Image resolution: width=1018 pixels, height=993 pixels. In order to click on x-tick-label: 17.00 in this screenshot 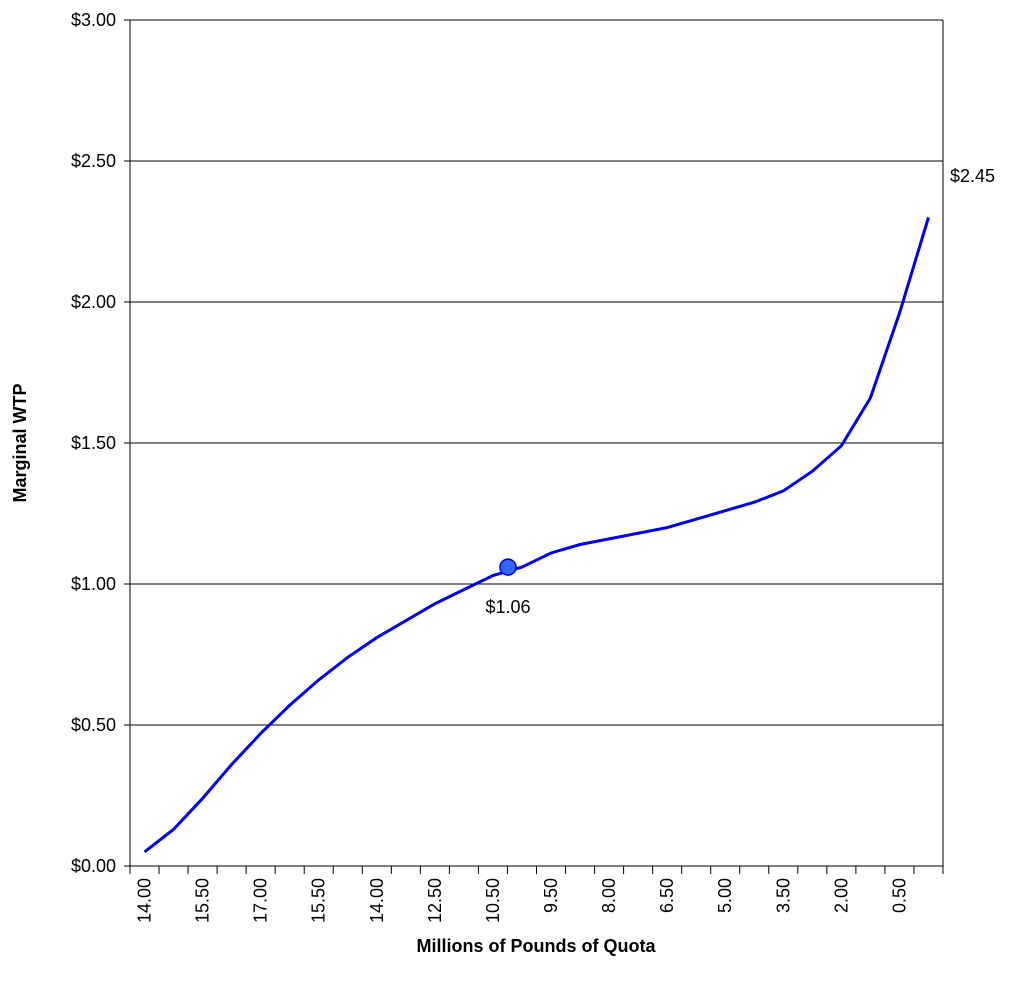, I will do `click(261, 900)`.